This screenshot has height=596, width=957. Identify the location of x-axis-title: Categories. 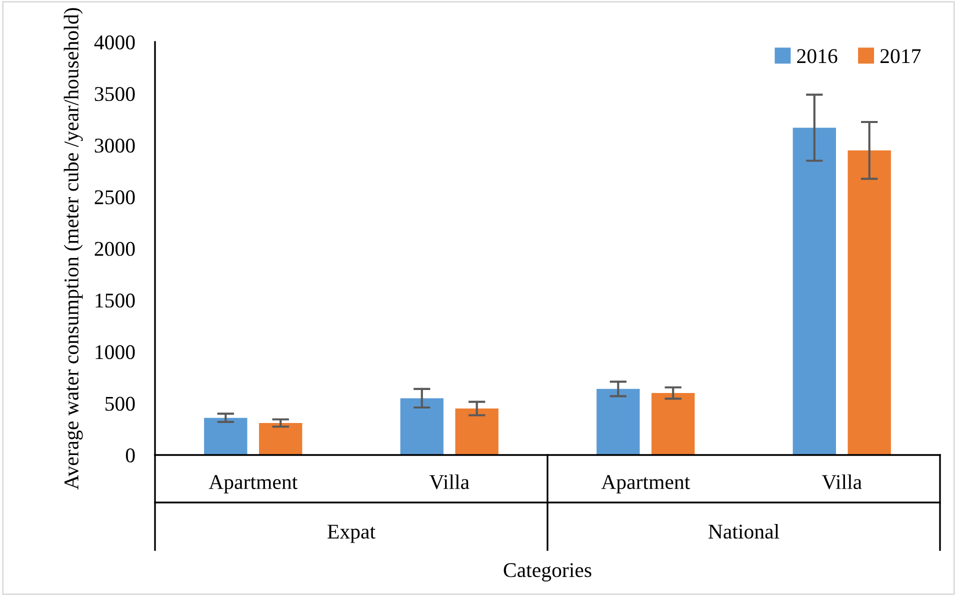
(548, 572).